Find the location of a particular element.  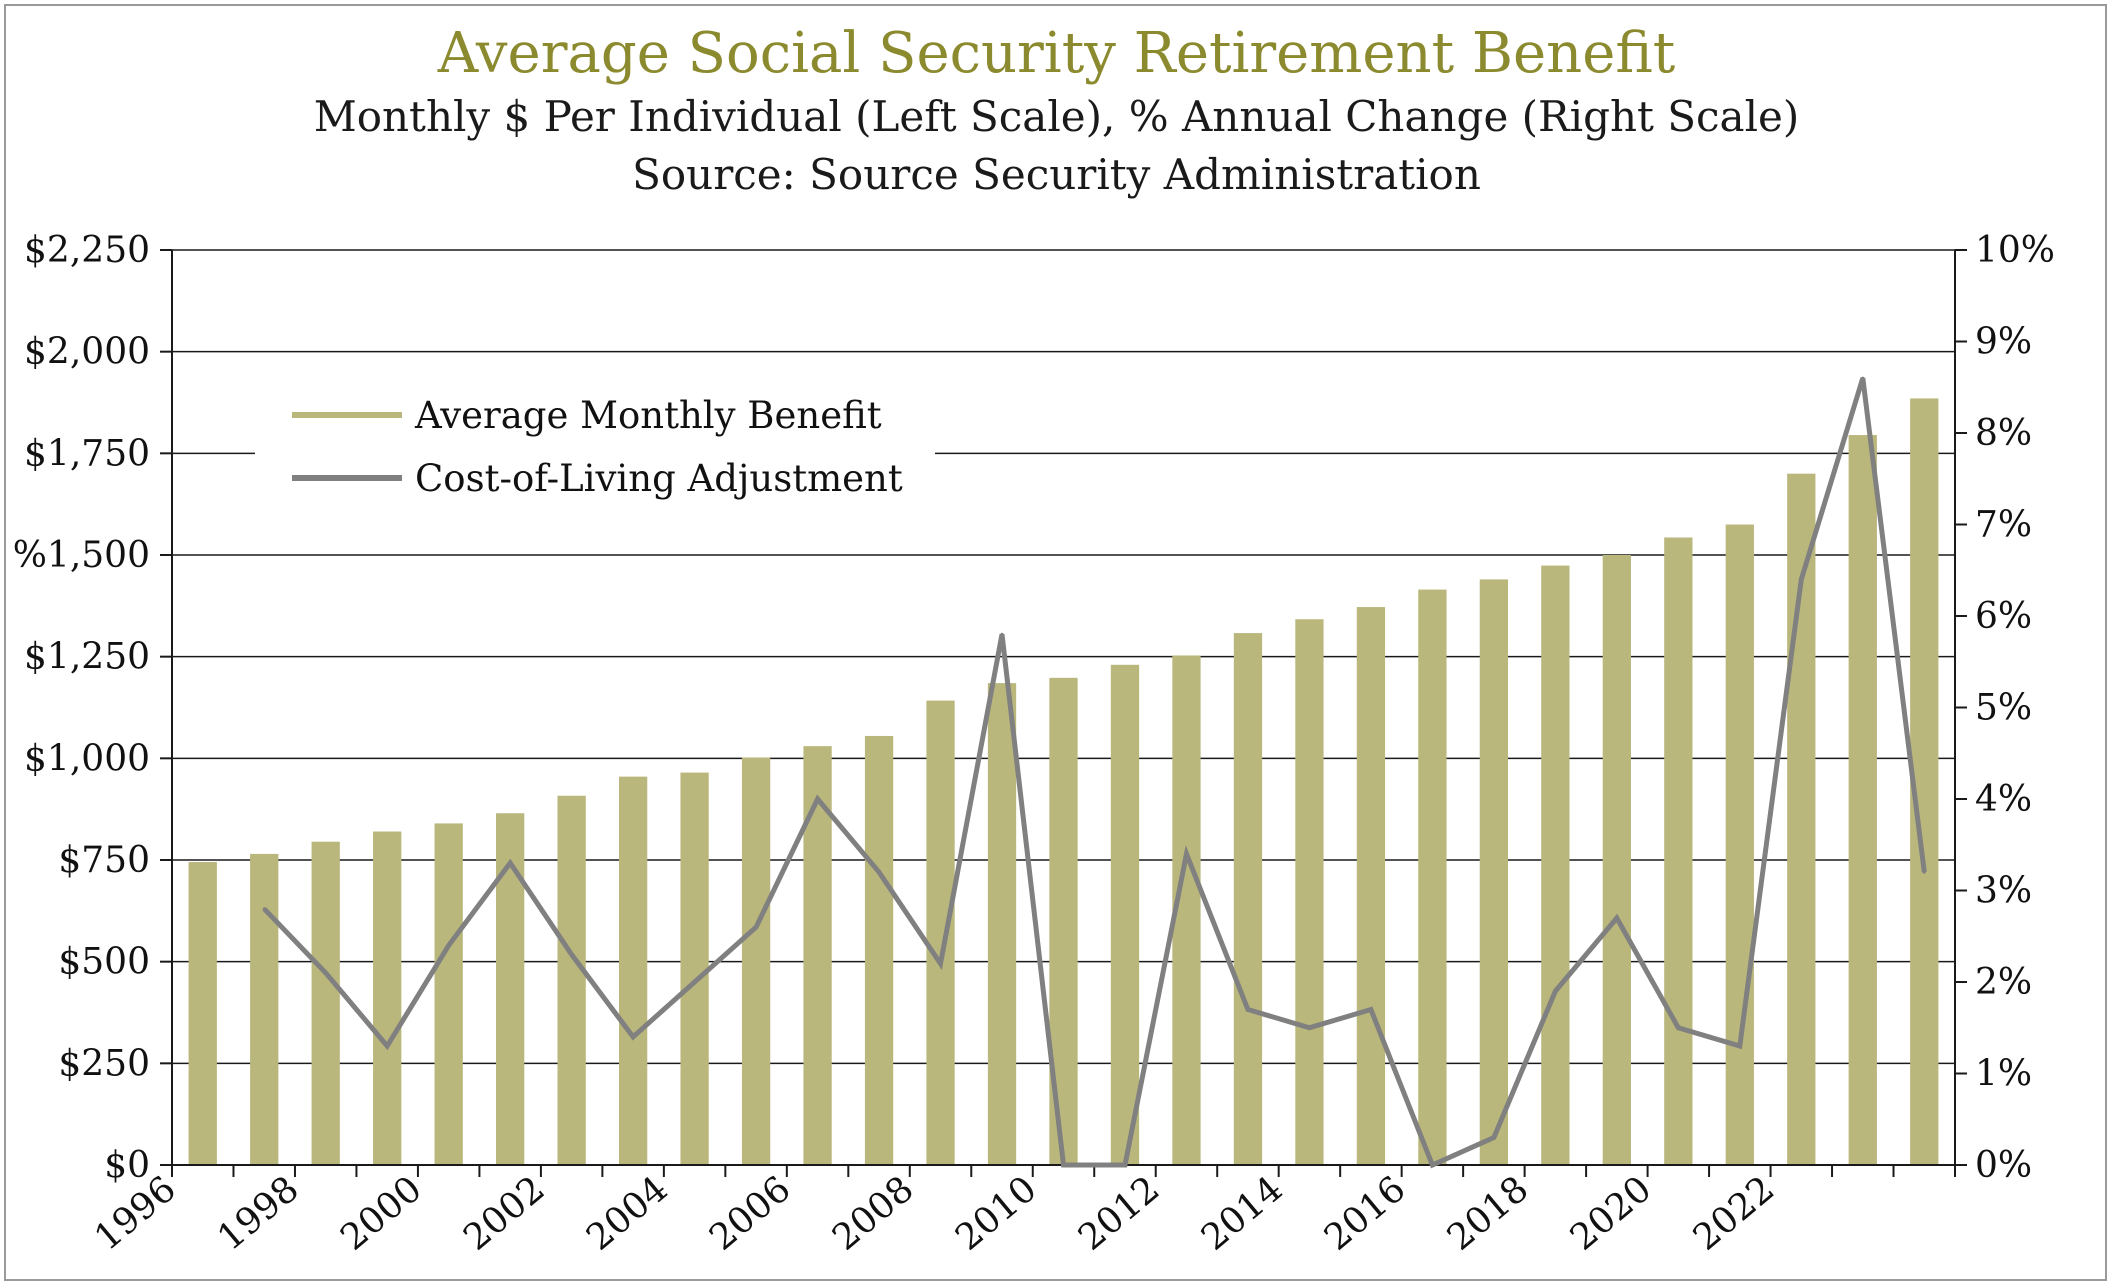

right-tick-label: 5% is located at coordinates (2003, 708).